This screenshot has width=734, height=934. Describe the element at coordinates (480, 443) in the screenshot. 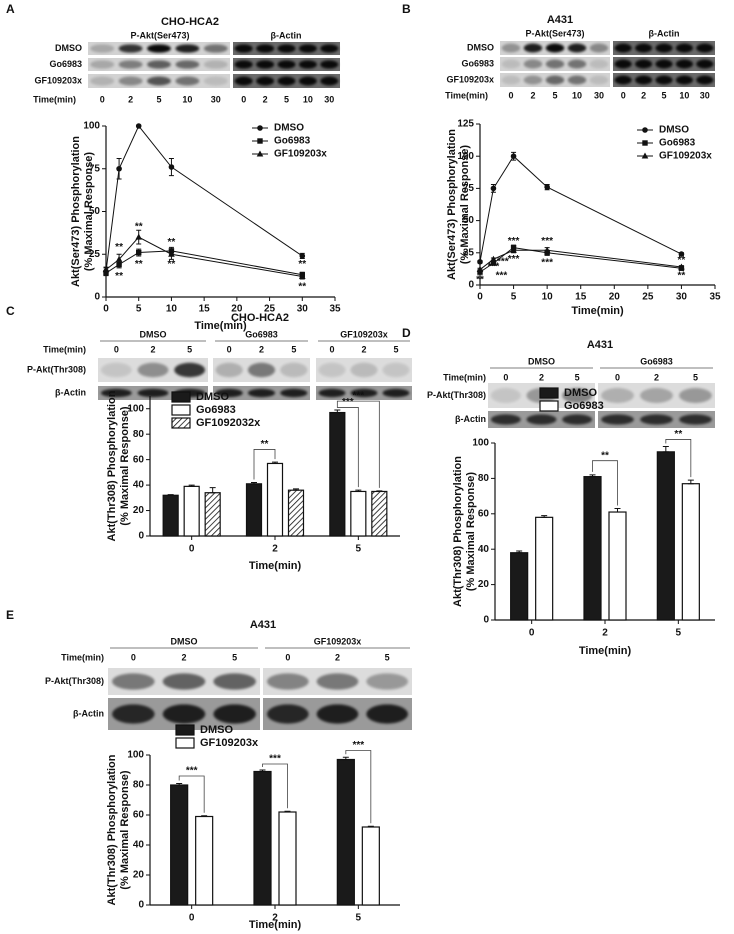

I see `y-tick-label: 100` at that location.